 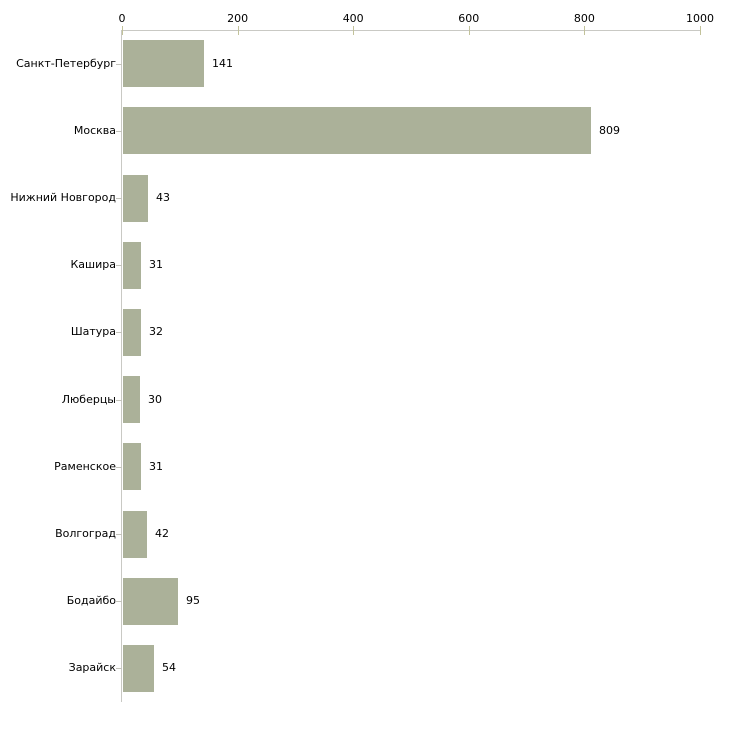 What do you see at coordinates (700, 18) in the screenshot?
I see `x-tick-label: 1000` at bounding box center [700, 18].